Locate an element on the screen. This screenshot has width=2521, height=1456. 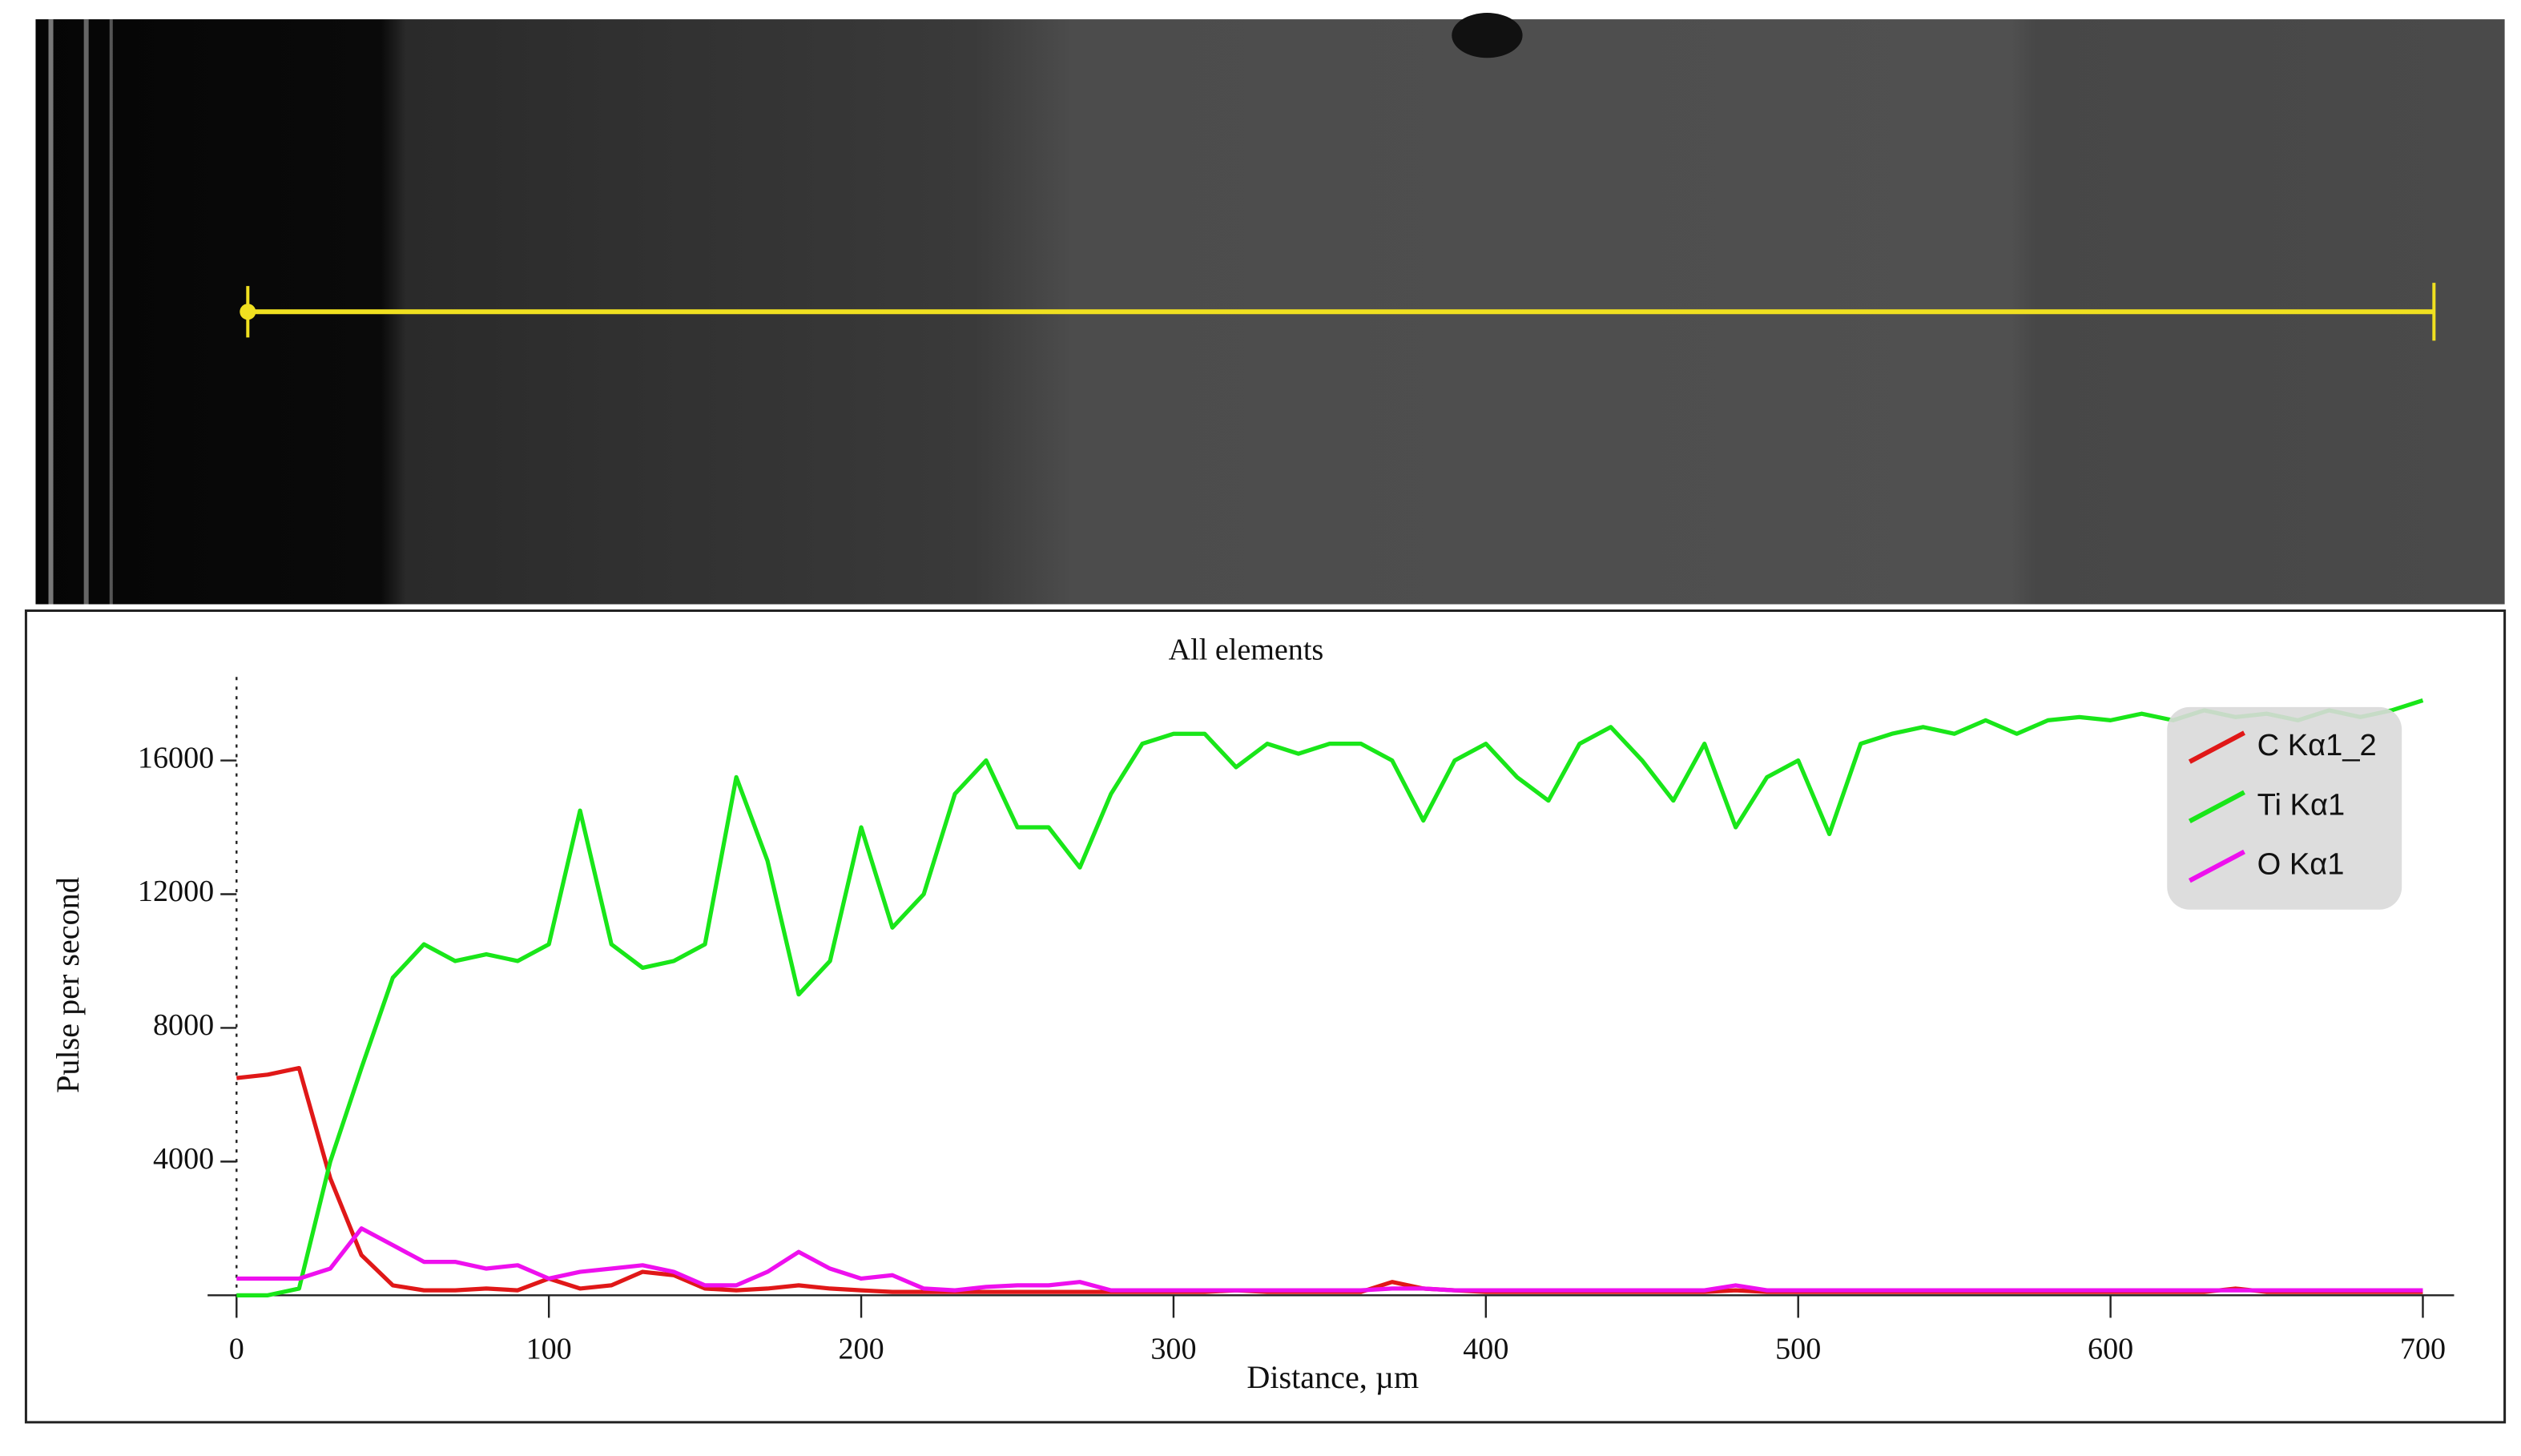
sem-pore is located at coordinates (1487, 35).